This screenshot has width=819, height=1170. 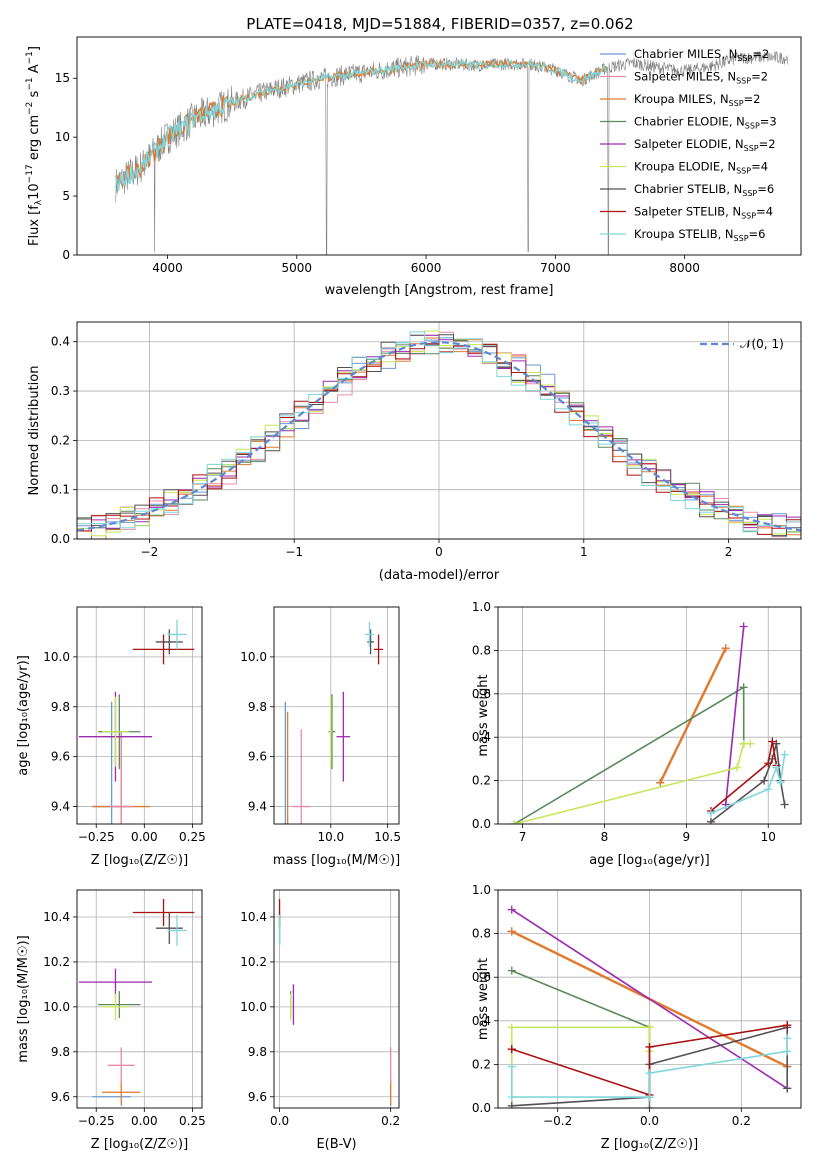 What do you see at coordinates (703, 213) in the screenshot?
I see `legend-label-salpeter_stelib: Salpeter STELIB, NSSP=4` at bounding box center [703, 213].